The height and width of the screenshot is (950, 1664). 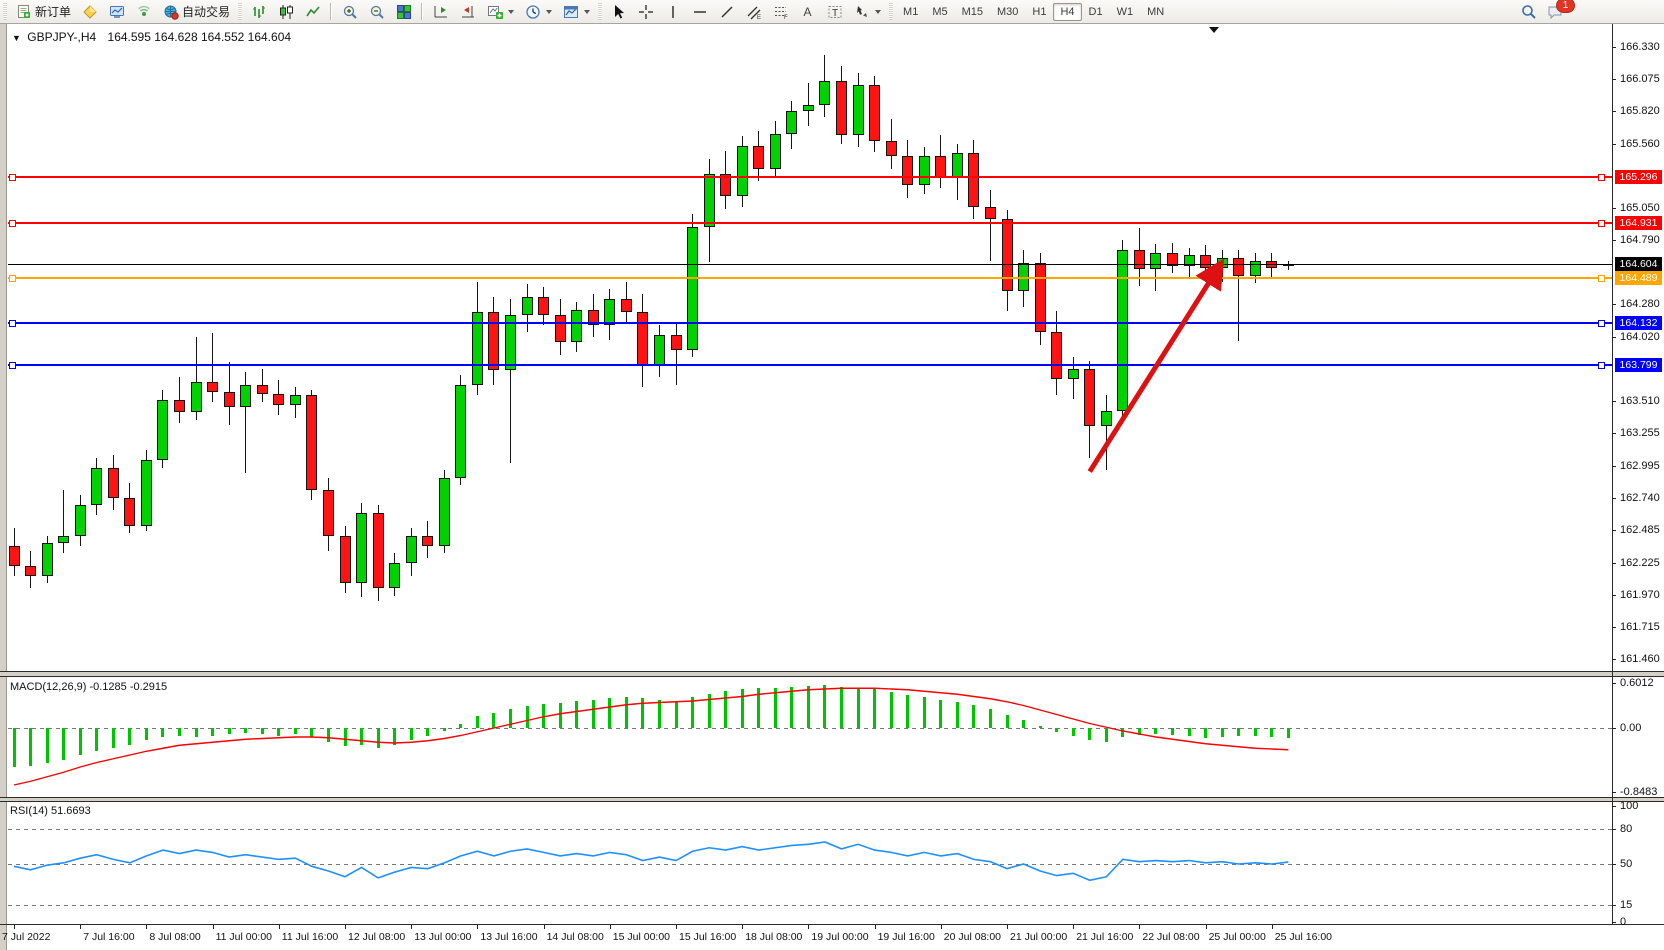 I want to click on timeframes-button, so click(x=538, y=12).